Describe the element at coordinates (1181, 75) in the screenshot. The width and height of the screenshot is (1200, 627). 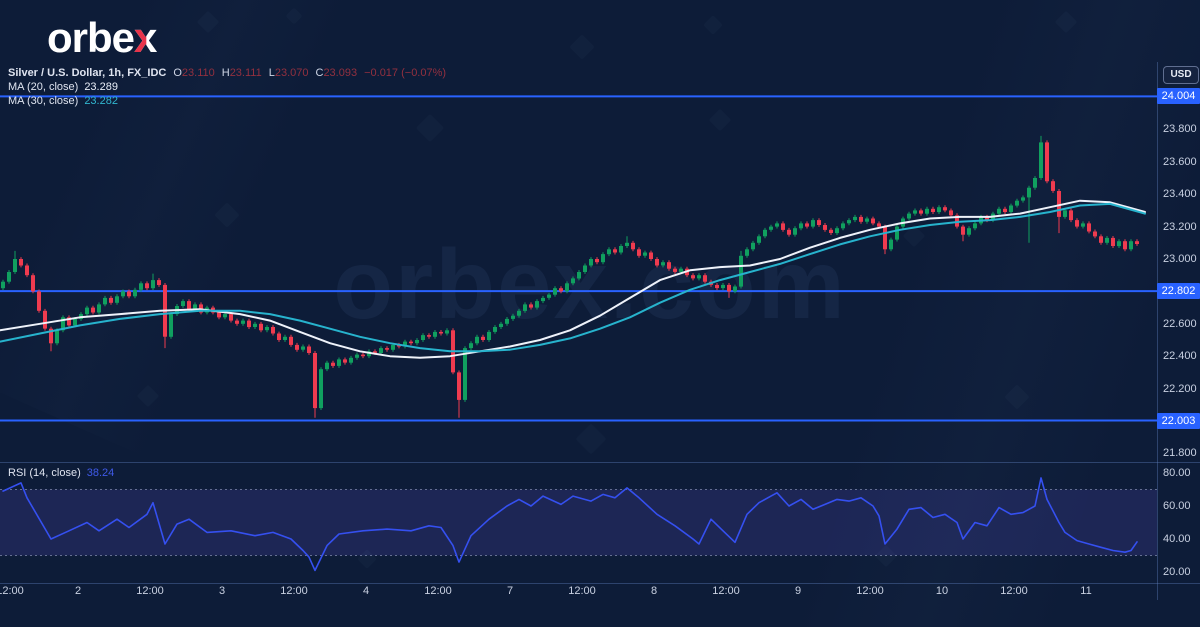
I see `currency-usd-button: USD` at that location.